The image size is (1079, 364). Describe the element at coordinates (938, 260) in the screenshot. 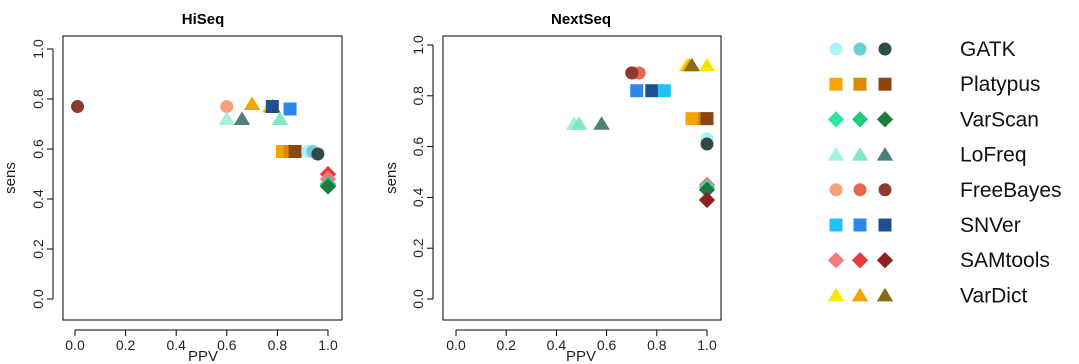

I see `legend-entry-samtools: SAMtools` at that location.